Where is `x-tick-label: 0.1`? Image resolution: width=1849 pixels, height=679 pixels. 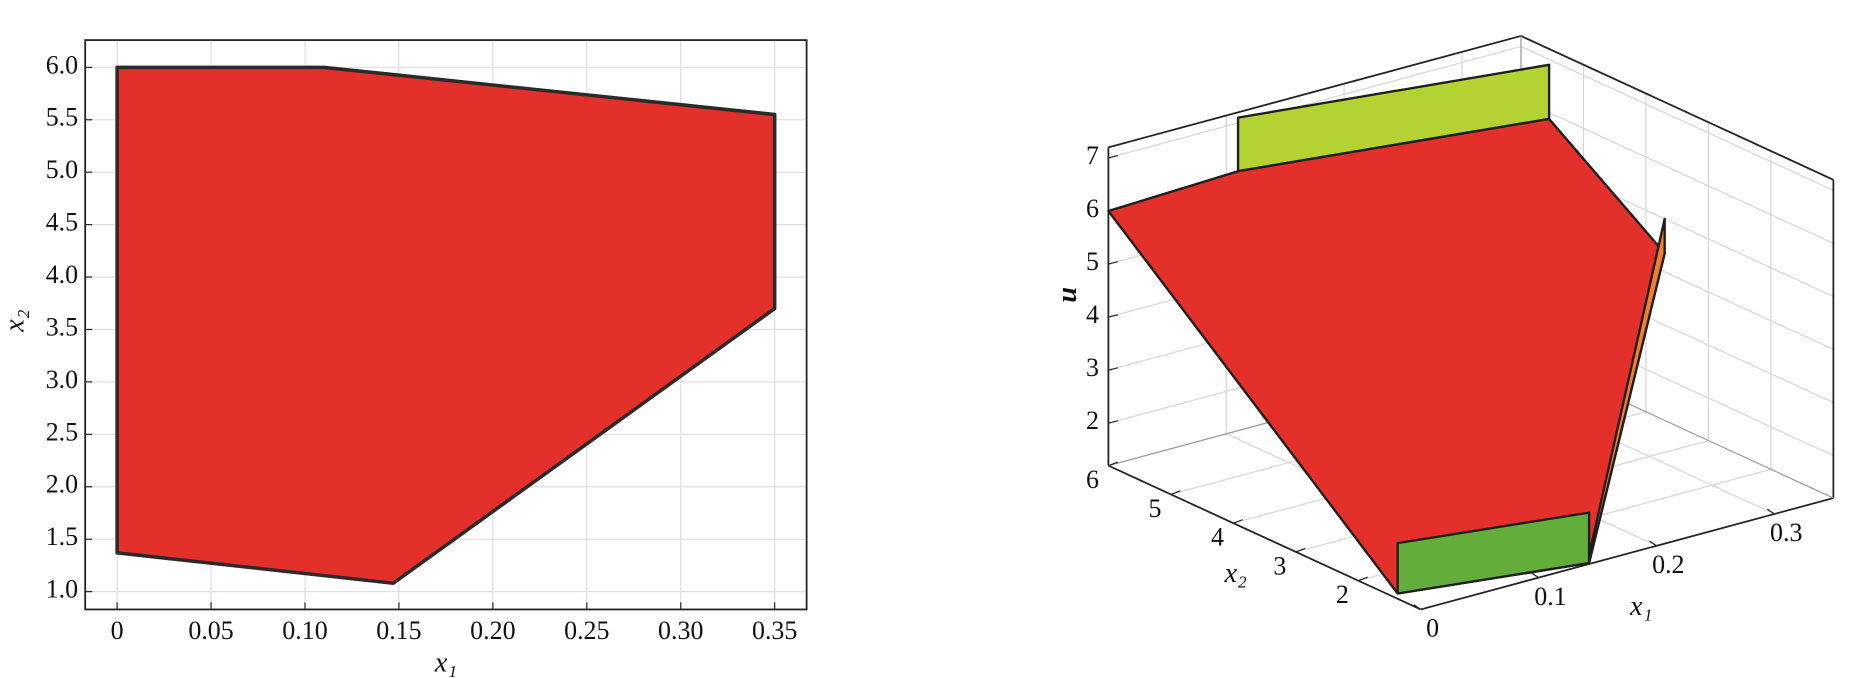 x-tick-label: 0.1 is located at coordinates (1550, 596).